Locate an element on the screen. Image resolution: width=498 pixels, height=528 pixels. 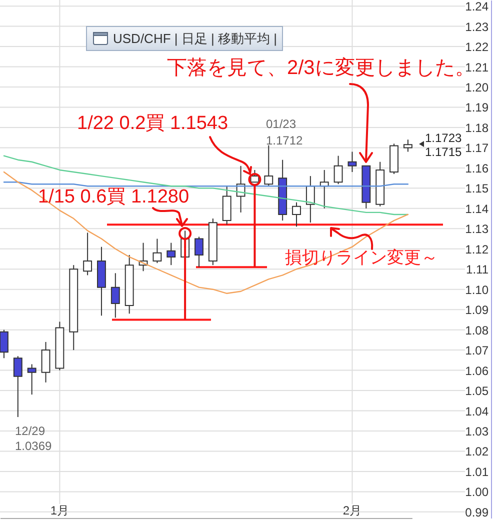
y-tick-label: 1.15 is located at coordinates (477, 189).